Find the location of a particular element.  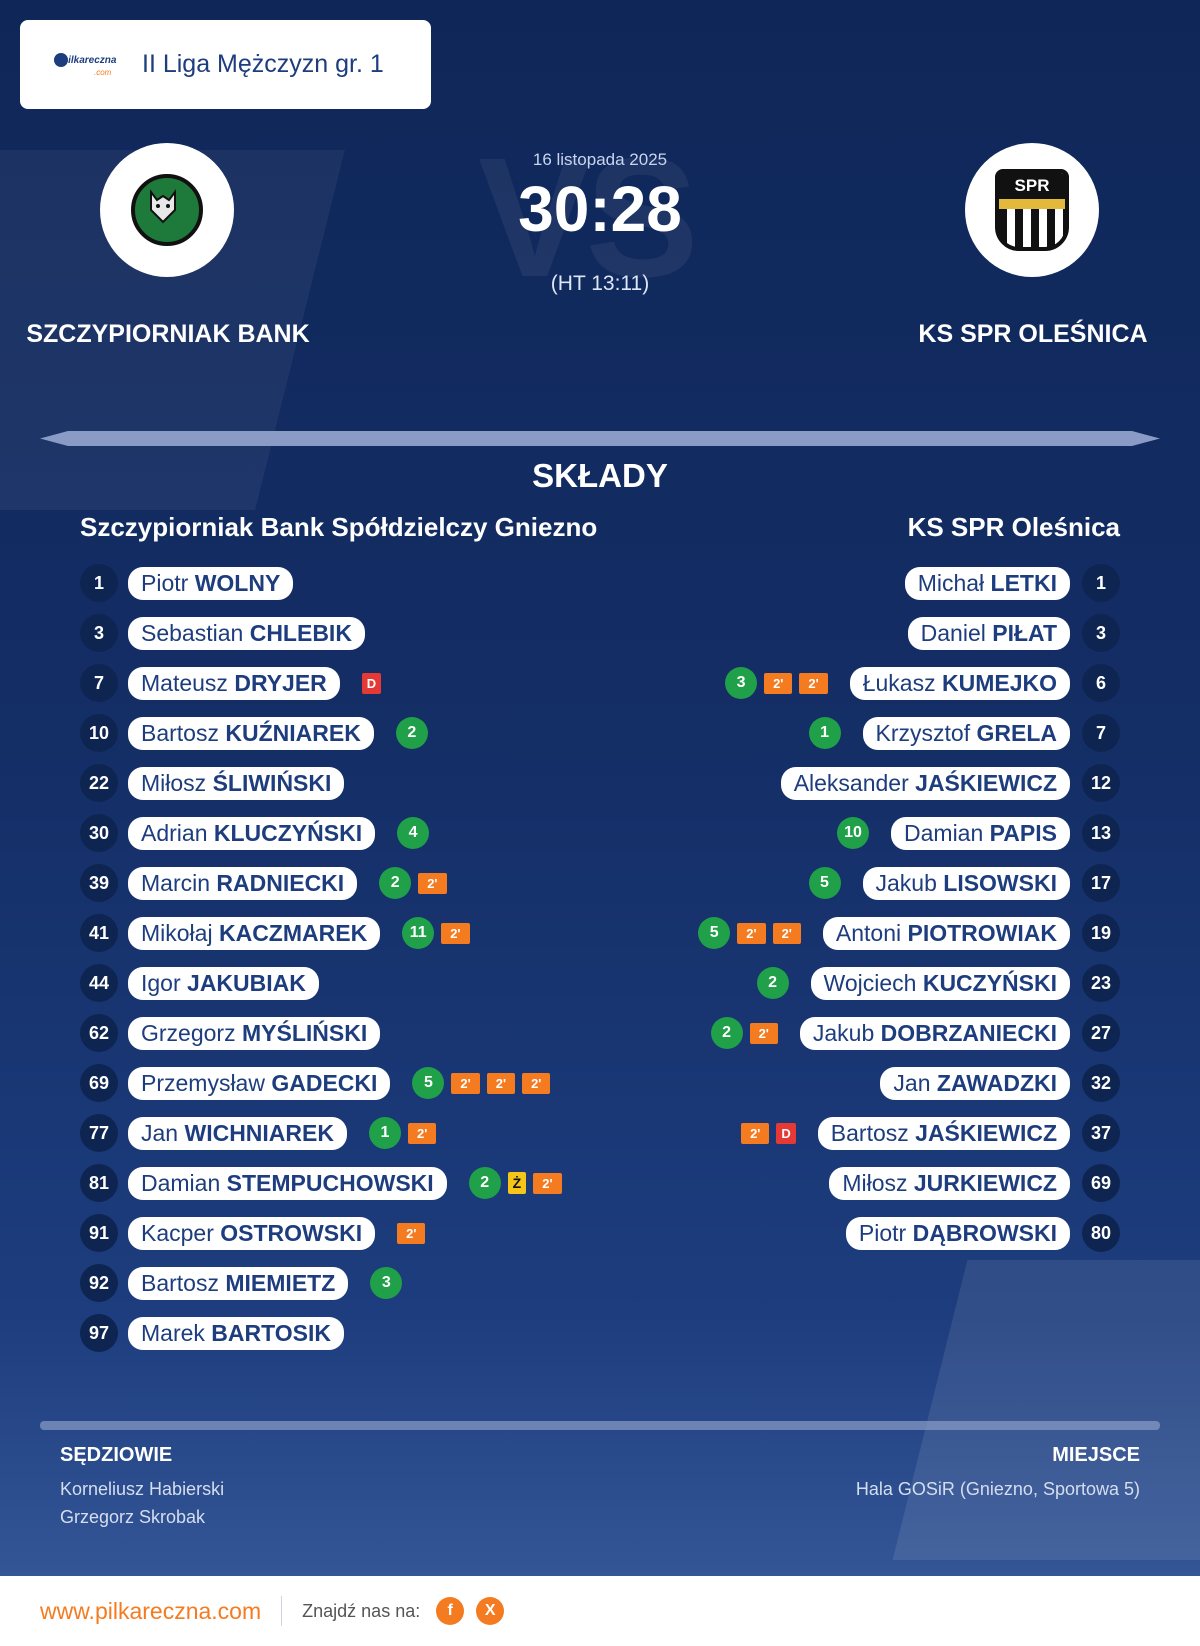

player-first-name: Bartosz is located at coordinates (180, 1282).